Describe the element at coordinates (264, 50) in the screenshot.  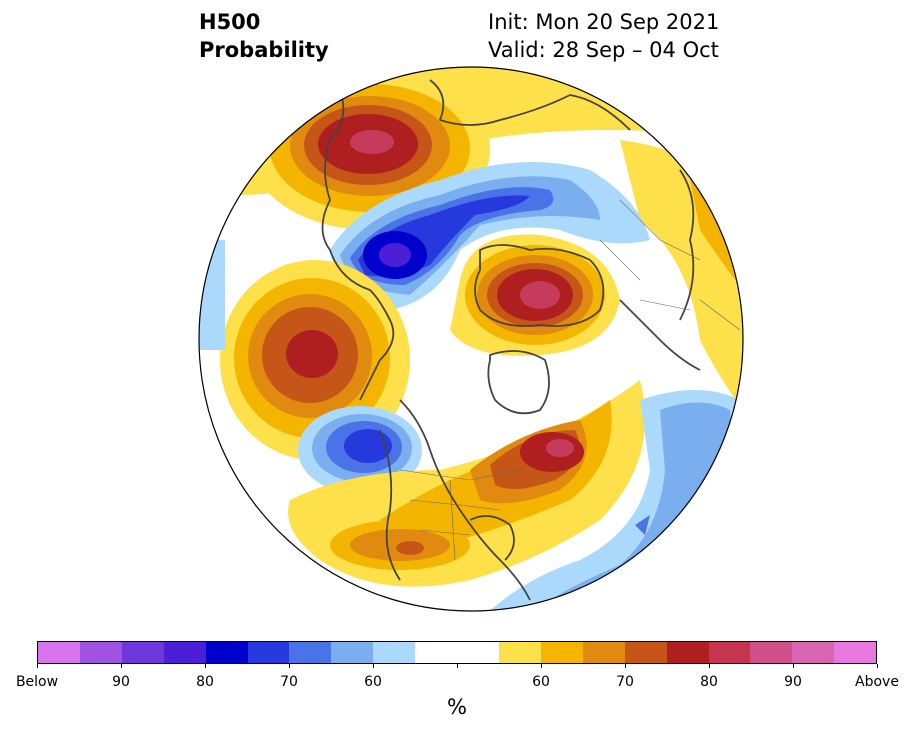
I see `title-type: Probability` at that location.